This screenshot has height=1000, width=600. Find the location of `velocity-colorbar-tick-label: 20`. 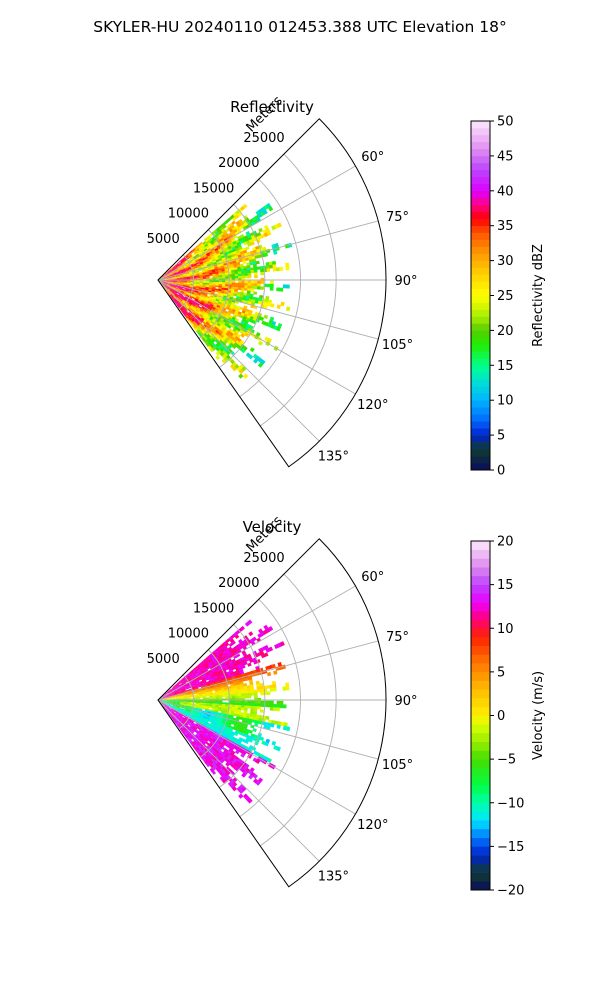

velocity-colorbar-tick-label: 20 is located at coordinates (505, 542).